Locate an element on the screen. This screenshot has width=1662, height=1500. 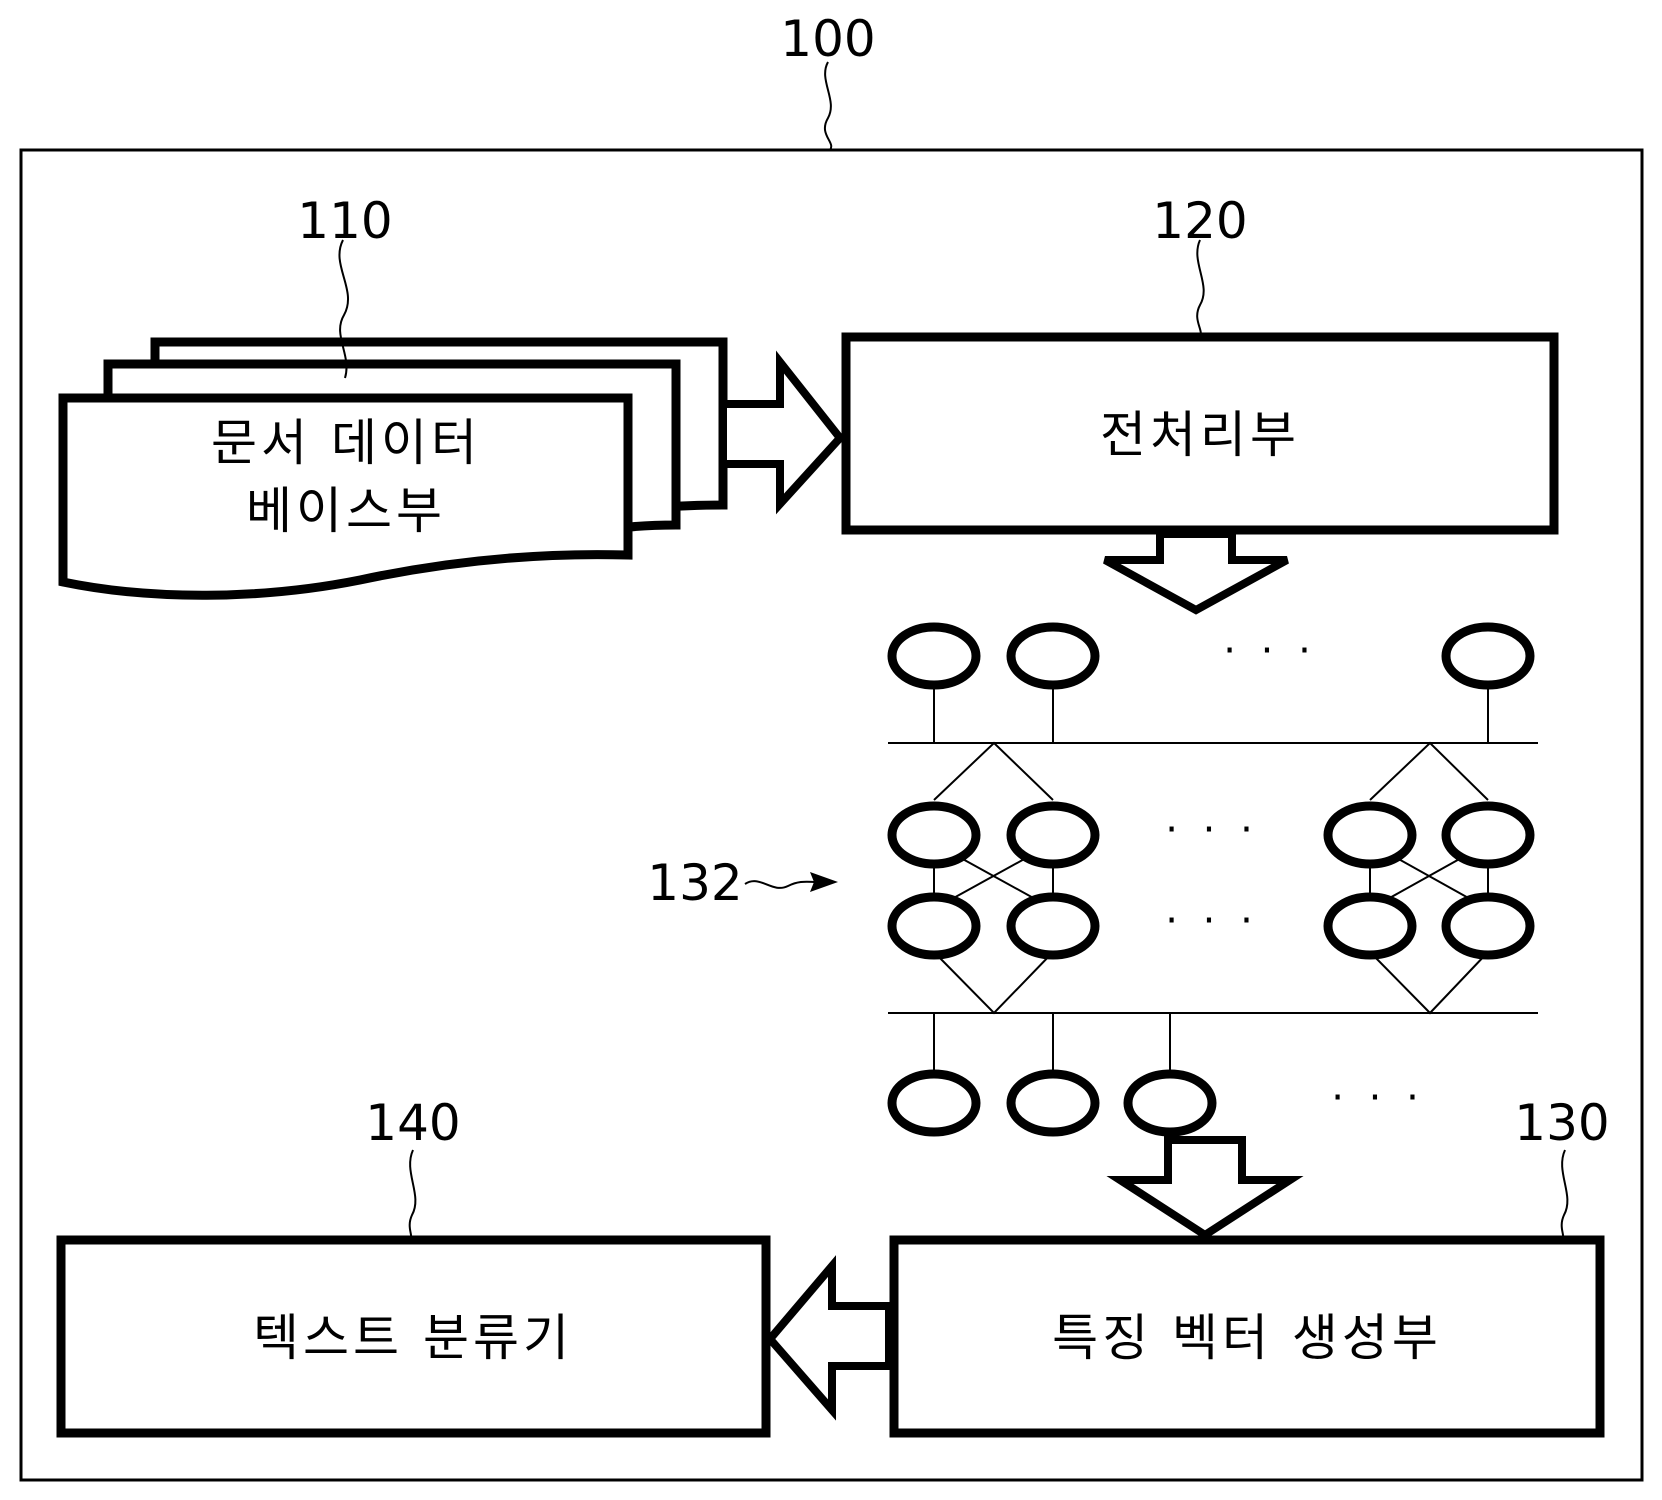
arrow-feature-vector-to-classifier is located at coordinates (829, 1338).